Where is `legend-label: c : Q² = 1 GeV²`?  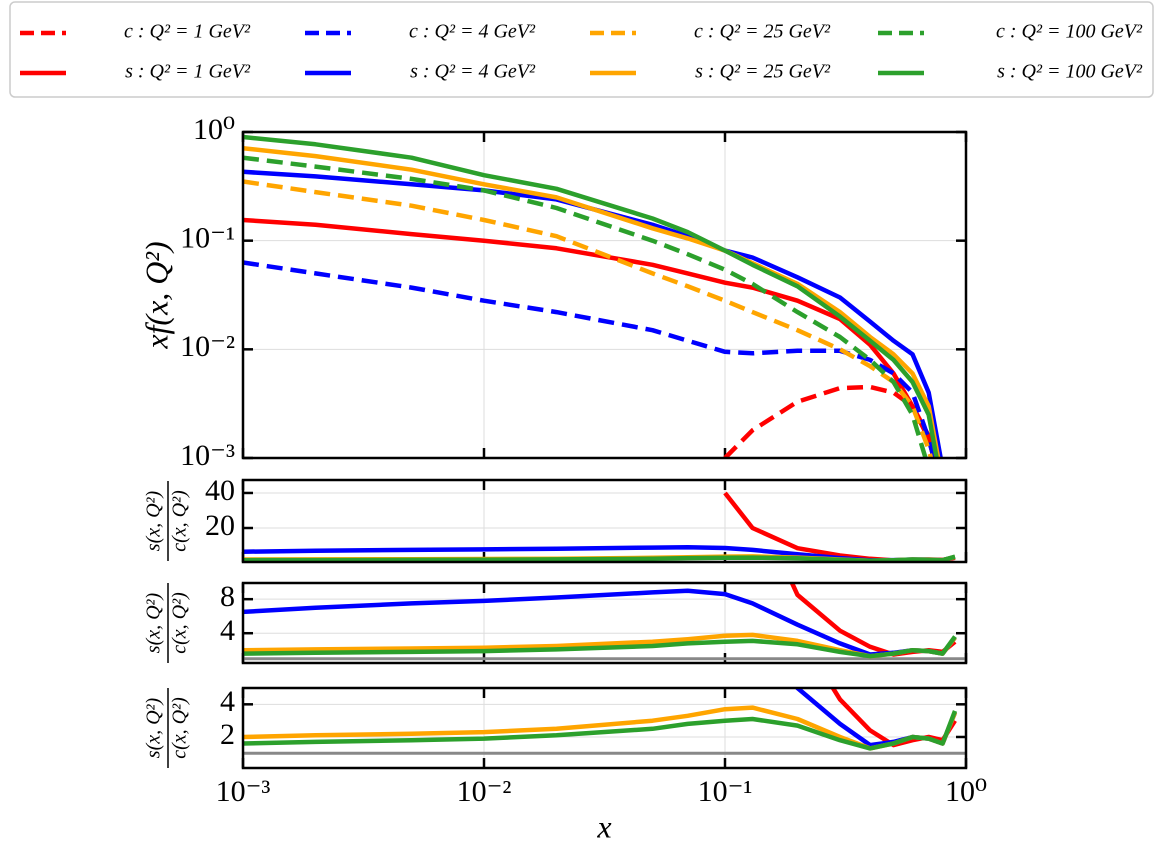 legend-label: c : Q² = 1 GeV² is located at coordinates (187, 32).